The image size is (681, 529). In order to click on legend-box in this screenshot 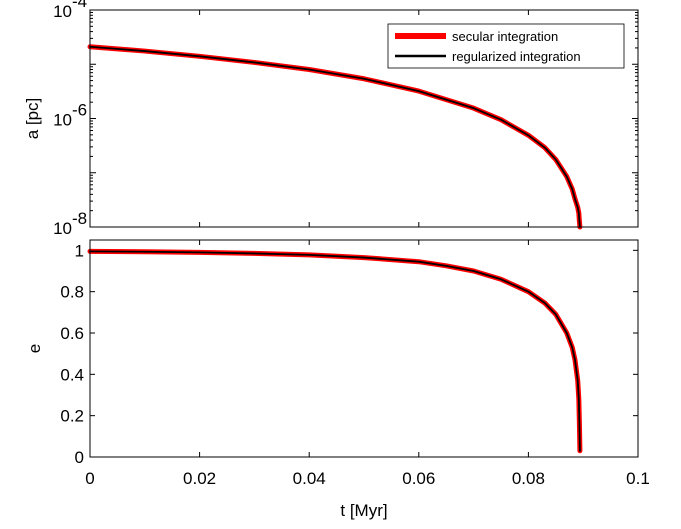, I will do `click(506, 46)`.